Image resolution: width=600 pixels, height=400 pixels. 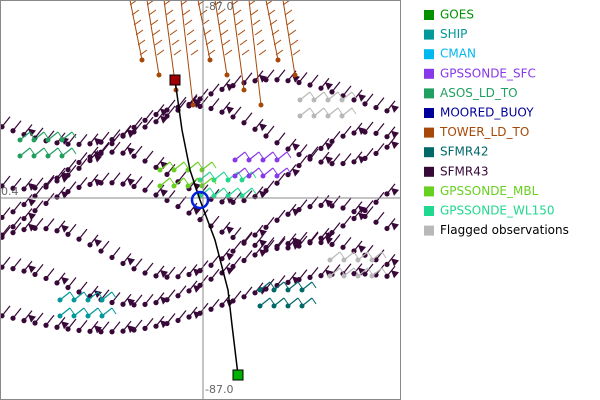 I want to click on tower-barb, so click(x=187, y=53).